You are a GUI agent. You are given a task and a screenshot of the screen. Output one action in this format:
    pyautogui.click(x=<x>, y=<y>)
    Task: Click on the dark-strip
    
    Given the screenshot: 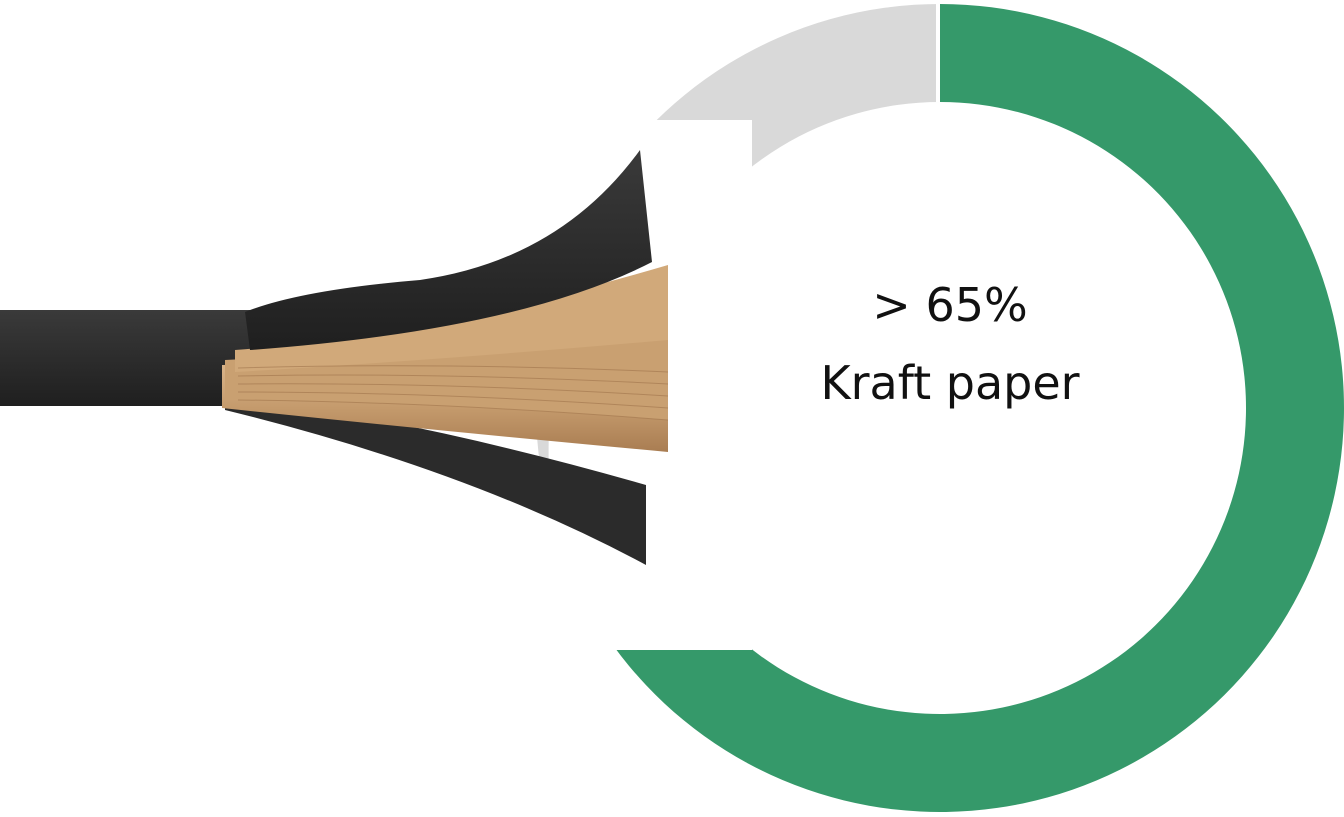 What is the action you would take?
    pyautogui.click(x=125, y=358)
    